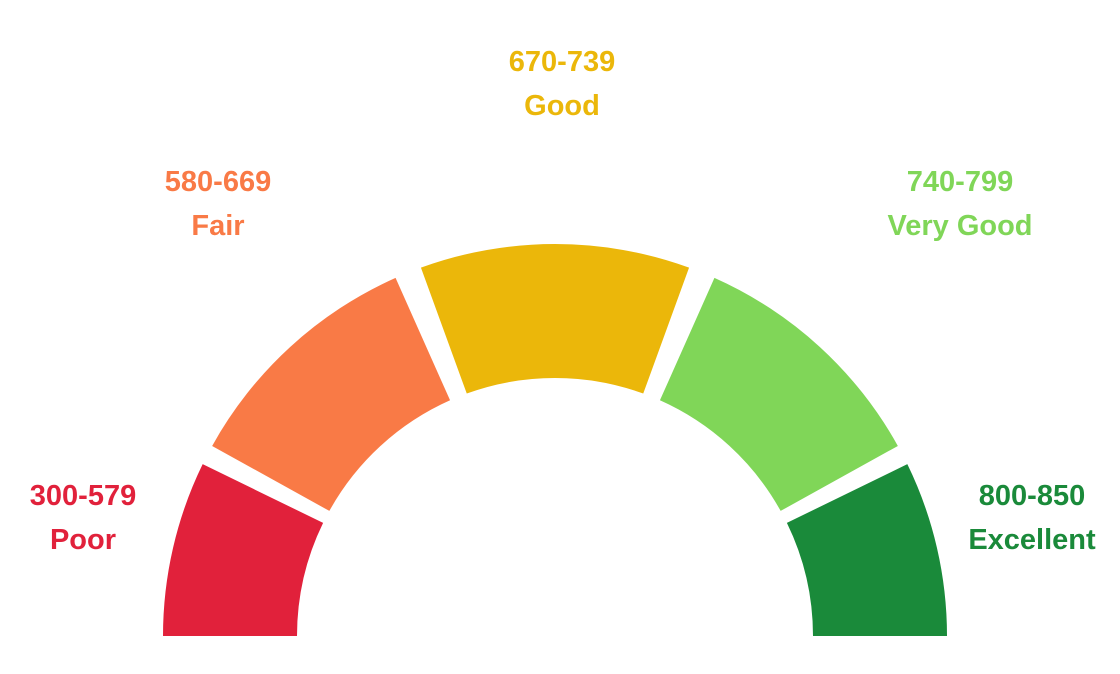  I want to click on label-excellent: 800-850 Excellent, so click(1031, 518).